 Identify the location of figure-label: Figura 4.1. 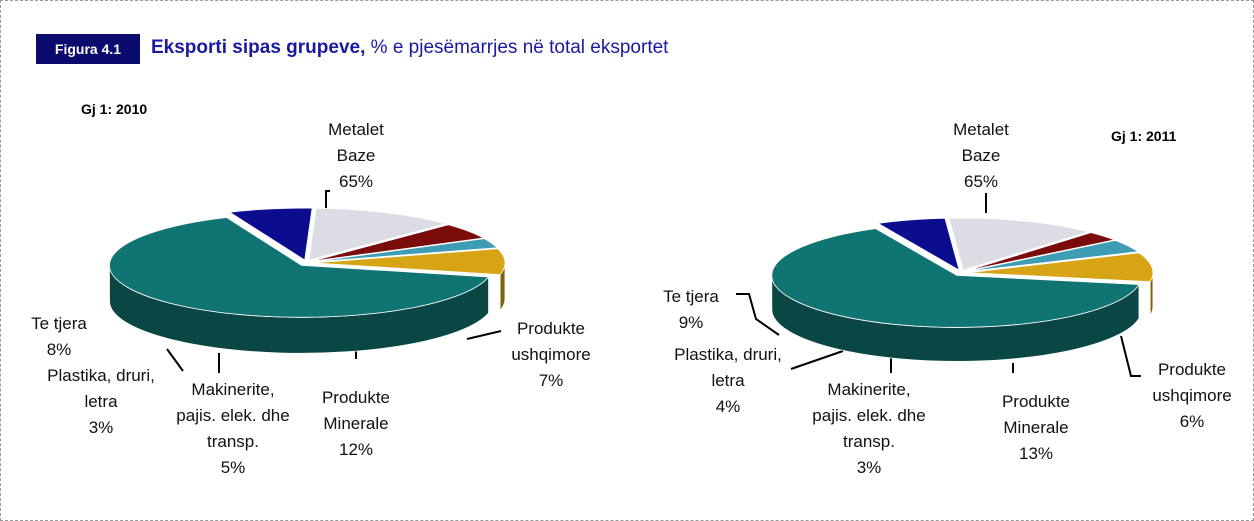
(88, 49).